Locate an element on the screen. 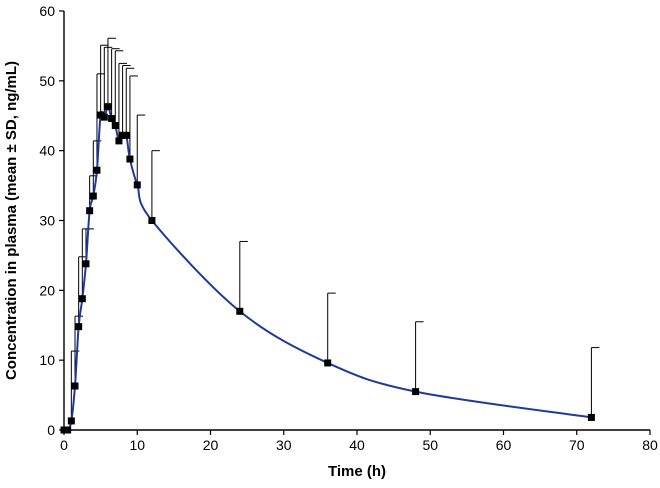  y-tick-label: 30 is located at coordinates (47, 221).